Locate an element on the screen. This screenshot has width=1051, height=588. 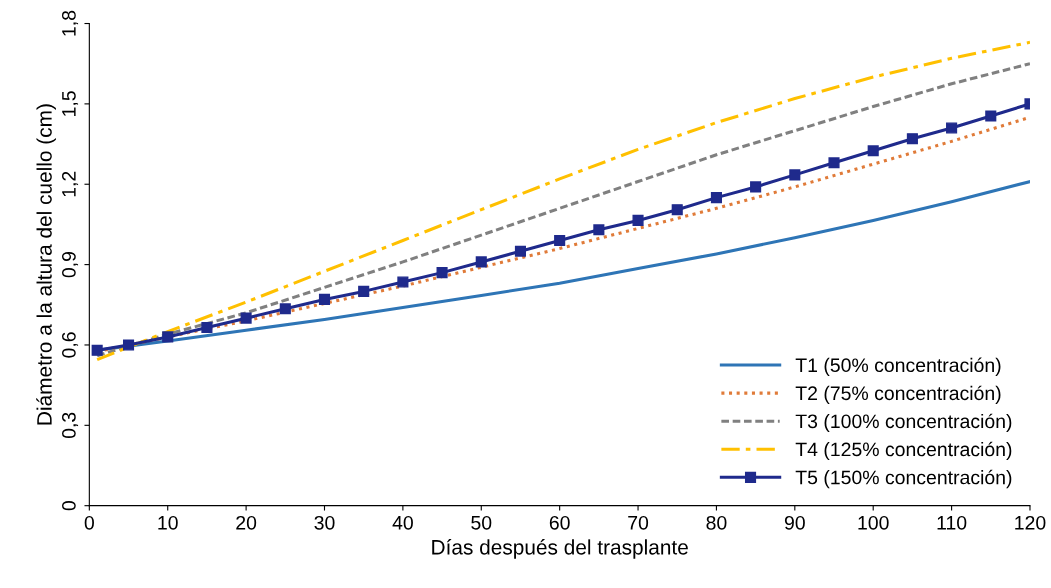
x-tick-label: 40 is located at coordinates (402, 522).